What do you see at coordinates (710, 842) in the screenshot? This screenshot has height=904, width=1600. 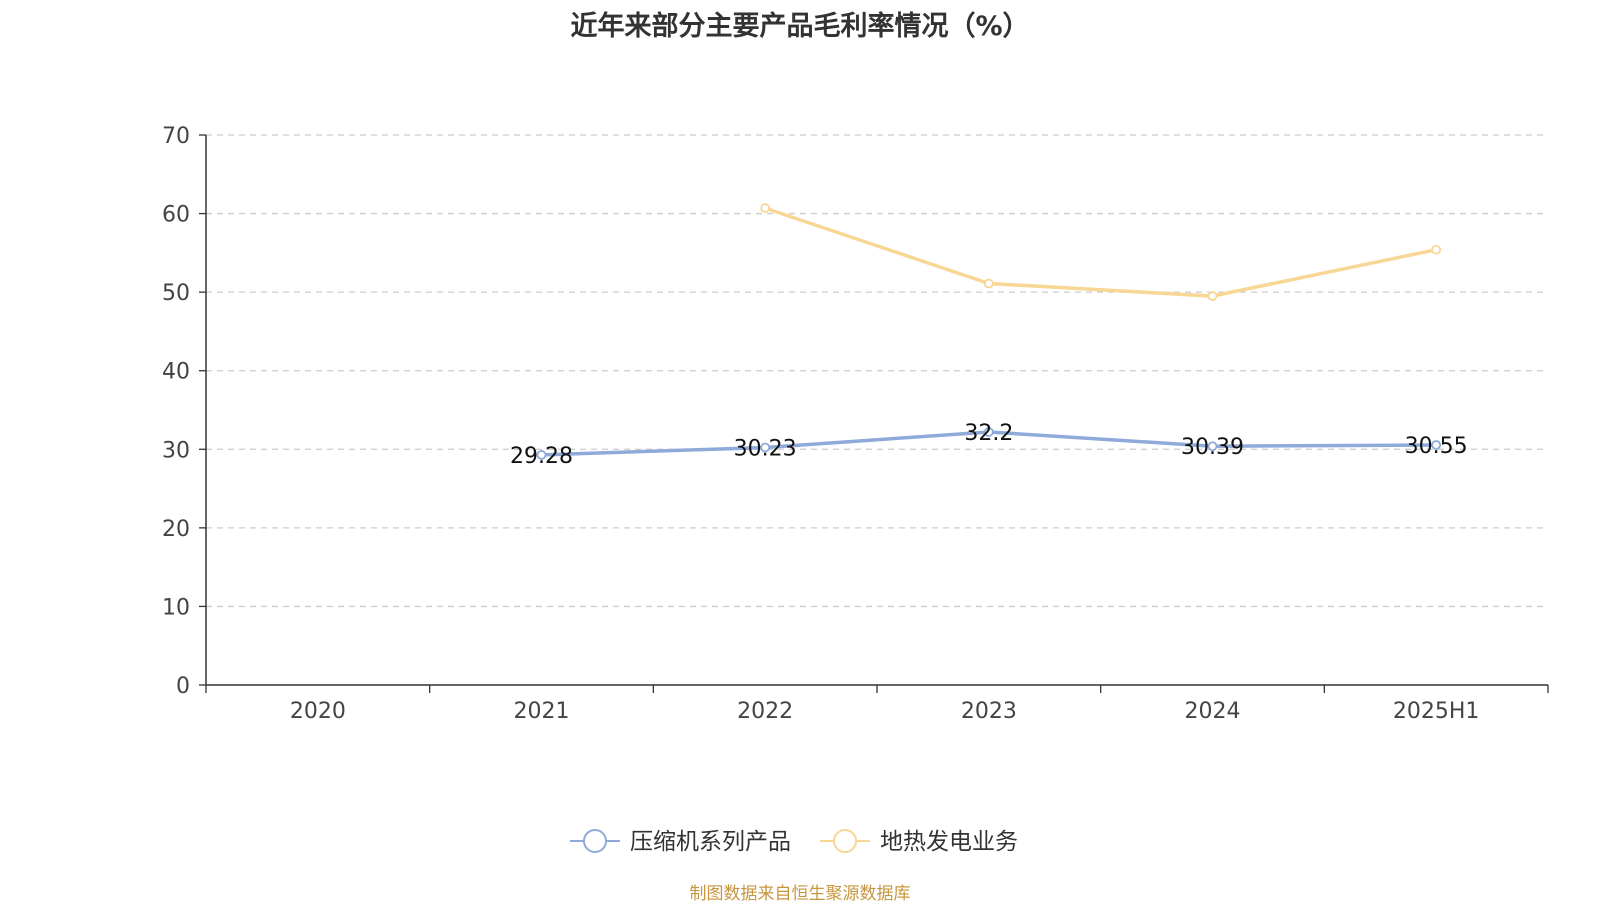 I see `legend-label: 压缩机系列产品` at bounding box center [710, 842].